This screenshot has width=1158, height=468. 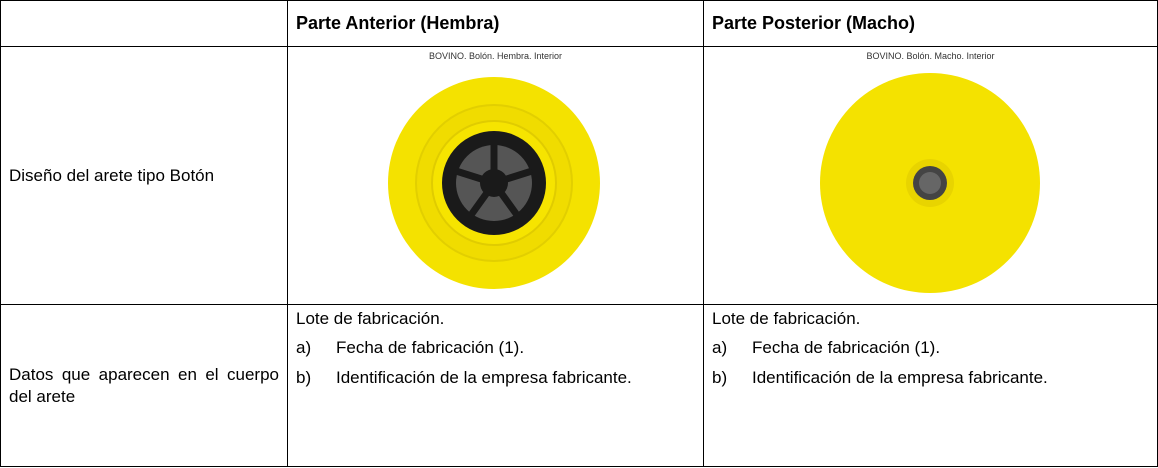 What do you see at coordinates (930, 23) in the screenshot?
I see `header-cell: Parte Posterior (Macho)` at bounding box center [930, 23].